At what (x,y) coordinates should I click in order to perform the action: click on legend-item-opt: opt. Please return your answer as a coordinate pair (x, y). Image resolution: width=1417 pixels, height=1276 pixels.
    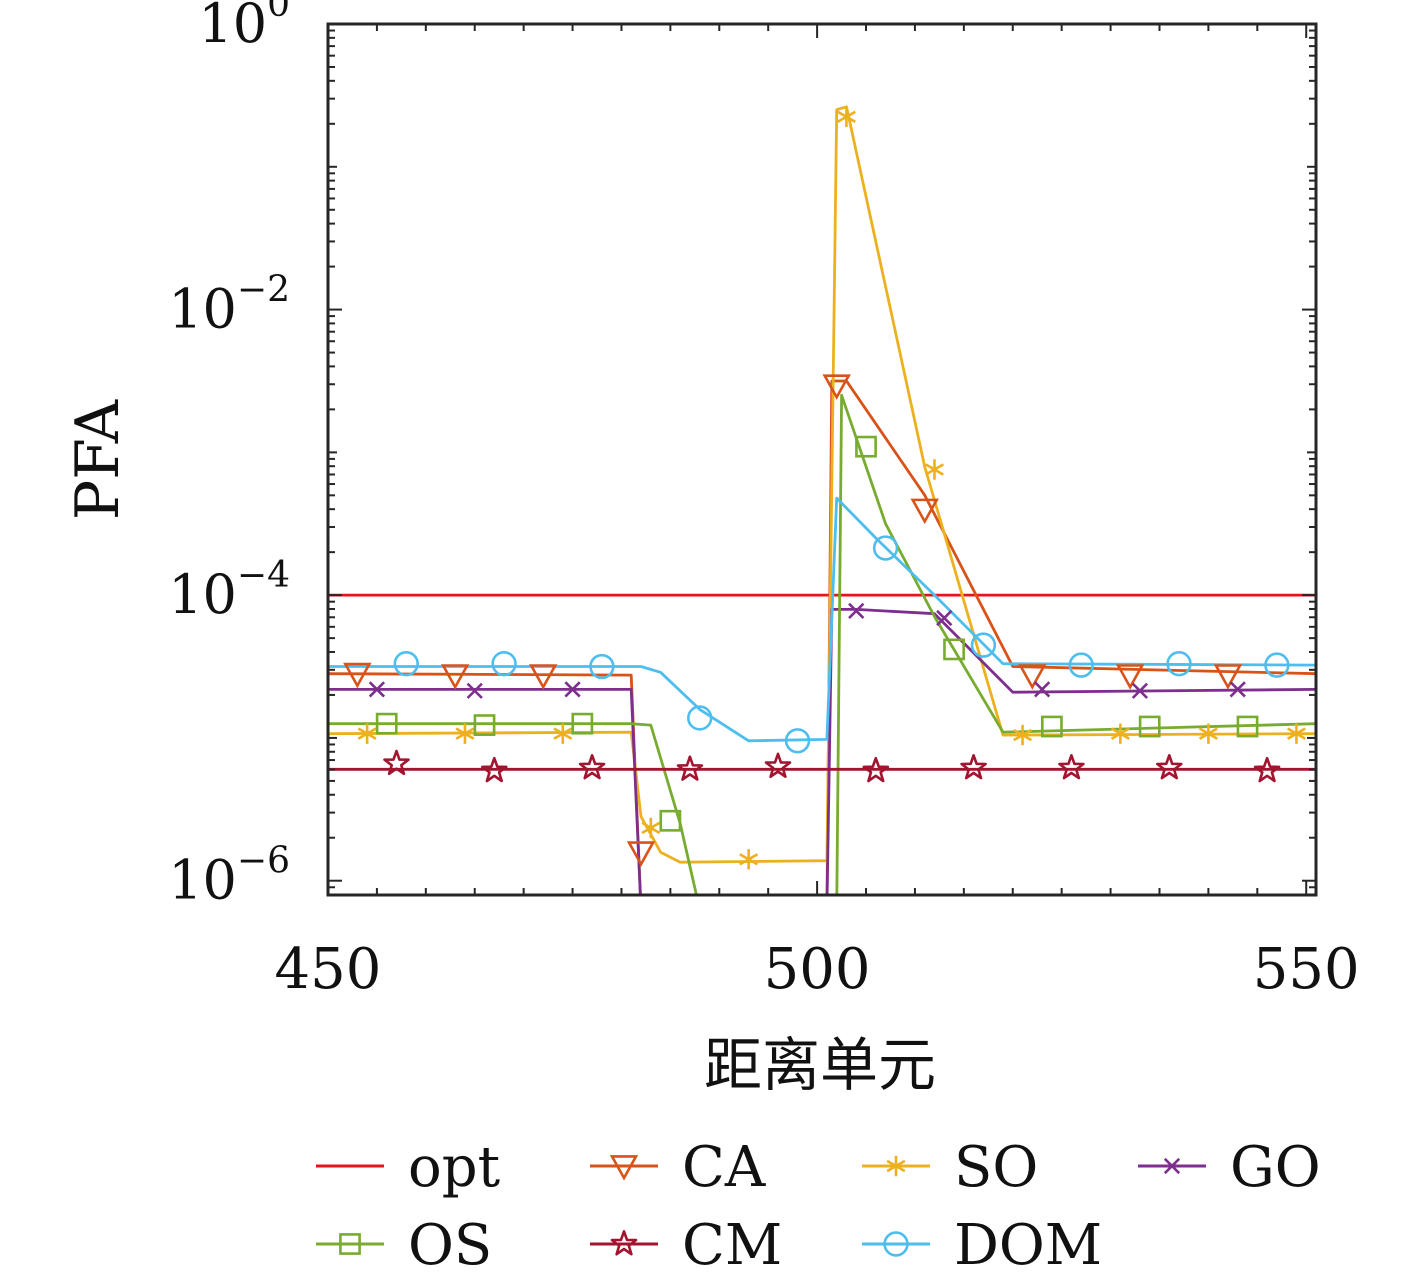
    Looking at the image, I should click on (408, 1167).